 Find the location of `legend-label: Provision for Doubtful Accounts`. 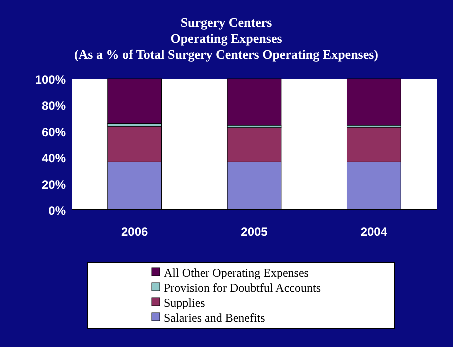

legend-label: Provision for Doubtful Accounts is located at coordinates (243, 288).